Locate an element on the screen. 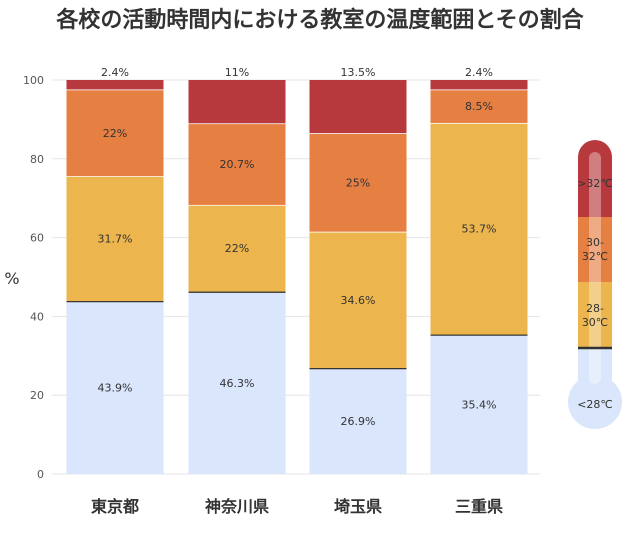 Image resolution: width=640 pixels, height=541 pixels. y-axis-ticks: 0 20 40 60 80 100 is located at coordinates (33, 277).